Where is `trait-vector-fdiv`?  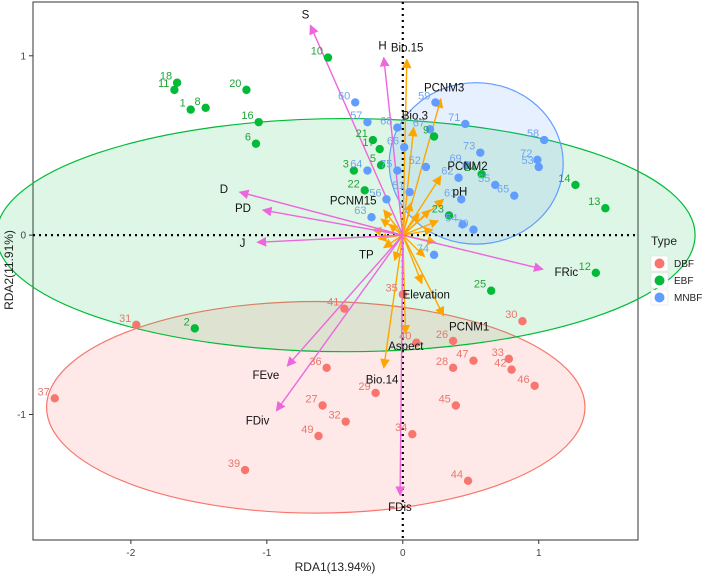
trait-vector-fdiv is located at coordinates (339, 323).